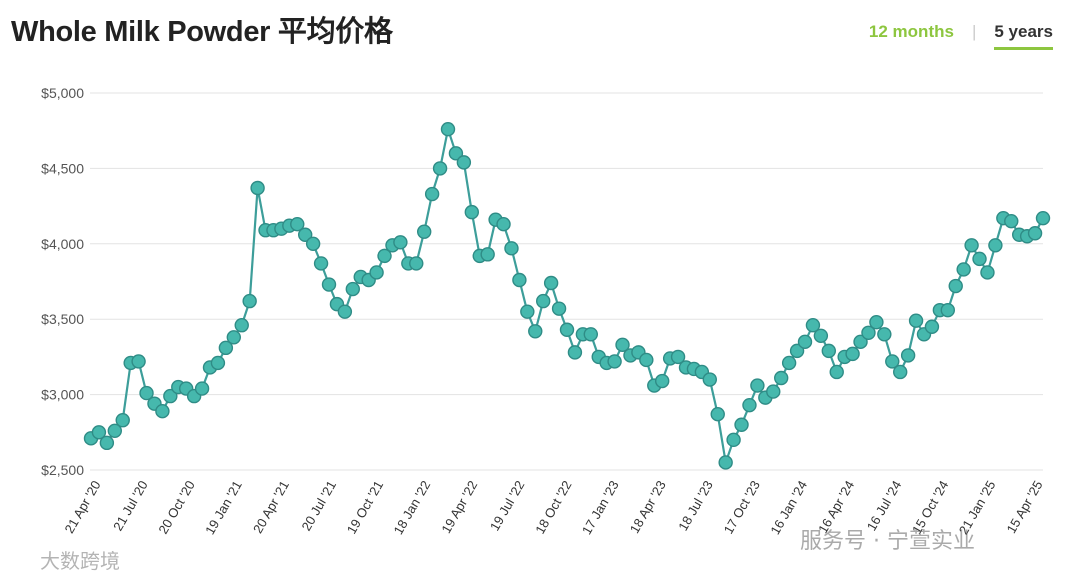  Describe the element at coordinates (83, 507) in the screenshot. I see `x-tick-label: 21 Apr '20` at that location.